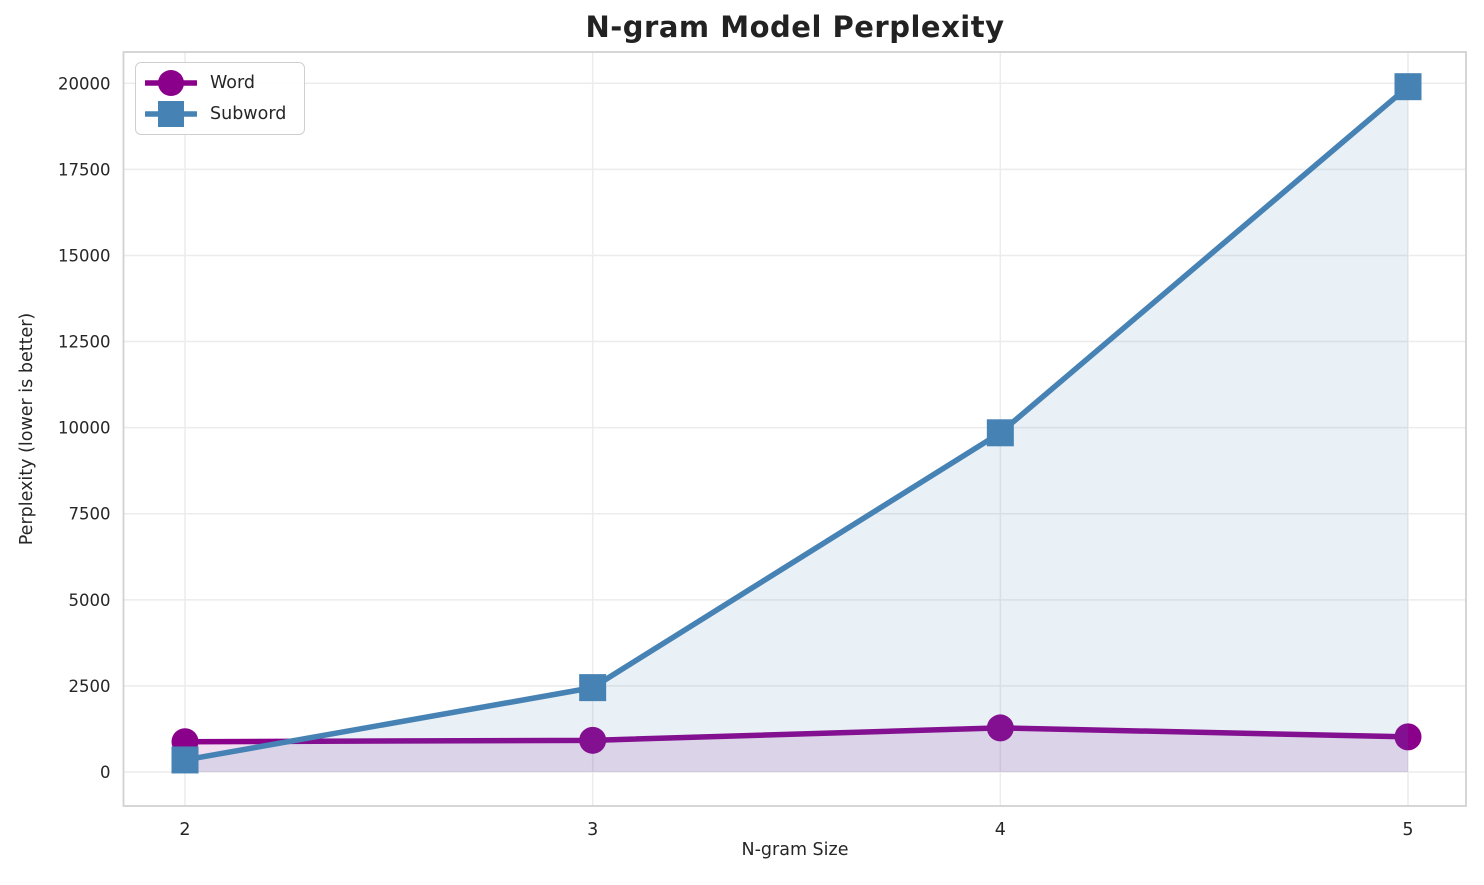 The width and height of the screenshot is (1484, 885). I want to click on y-tick-label: 15000, so click(84, 255).